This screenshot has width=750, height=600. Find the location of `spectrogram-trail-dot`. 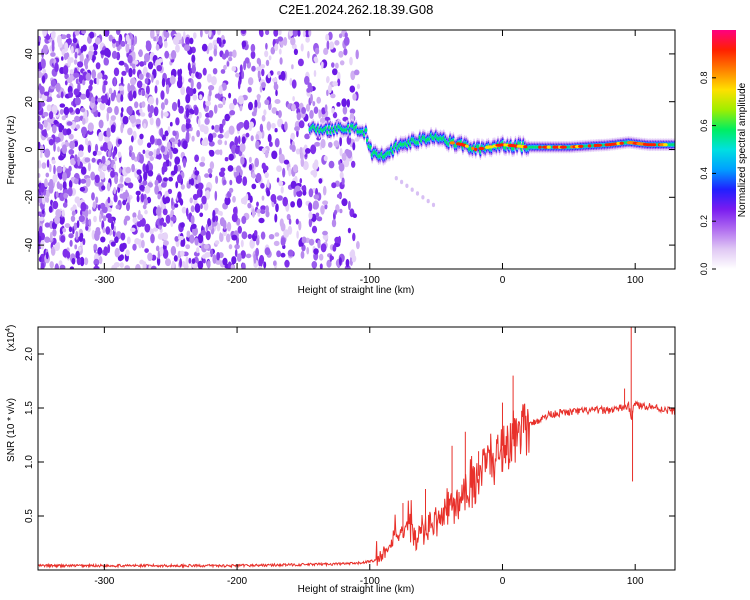

spectrogram-trail-dot is located at coordinates (396, 178).